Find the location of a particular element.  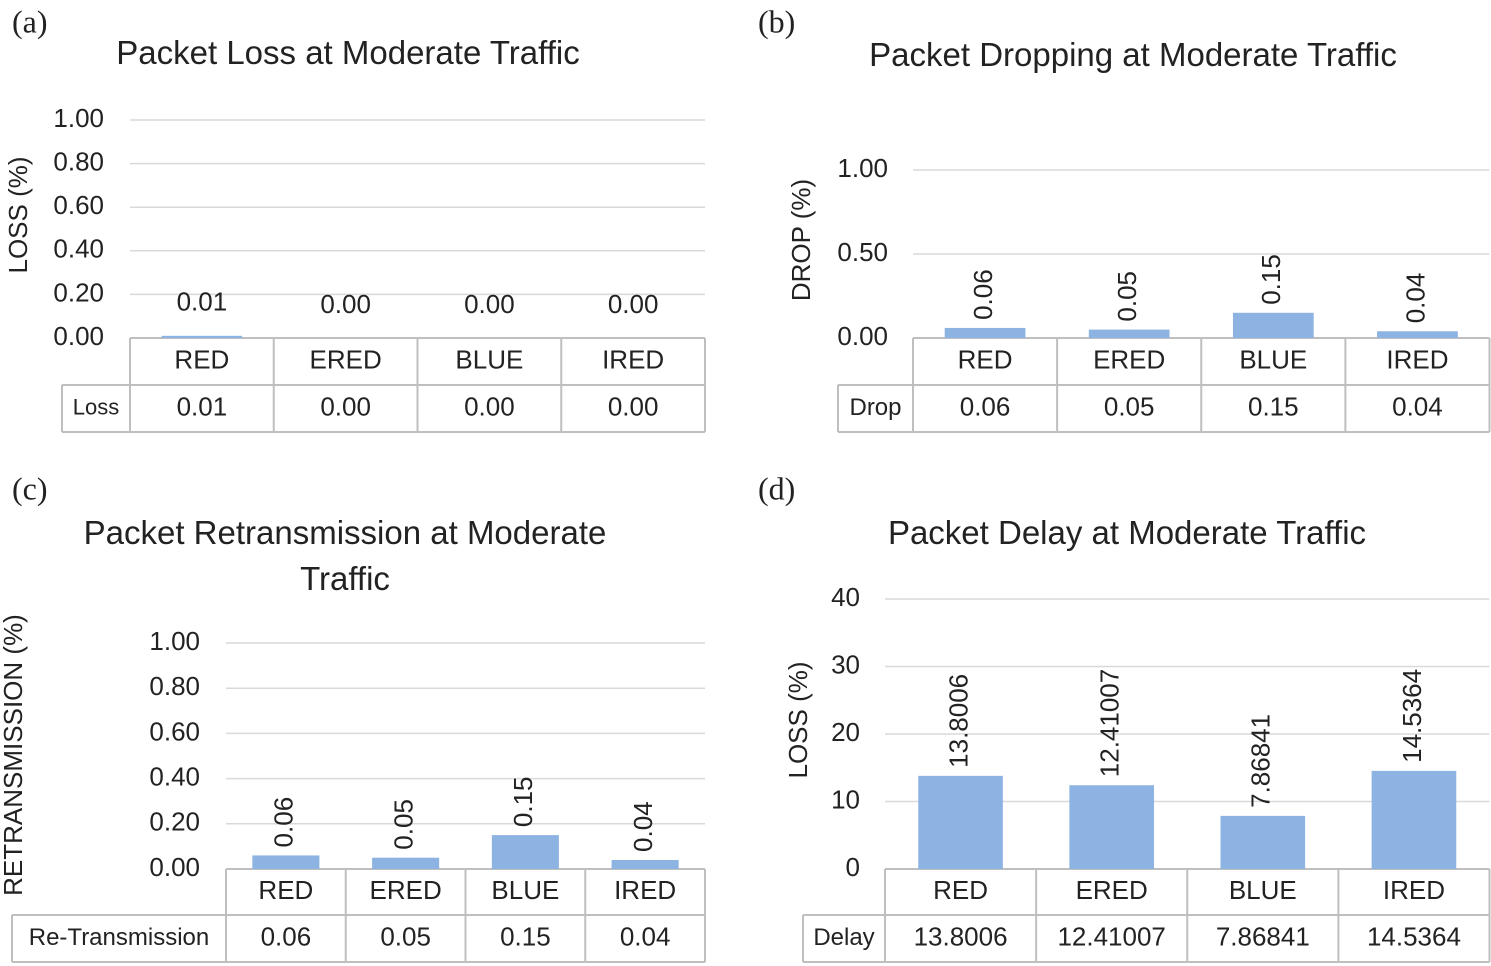

panel-label: (d) is located at coordinates (776, 488).